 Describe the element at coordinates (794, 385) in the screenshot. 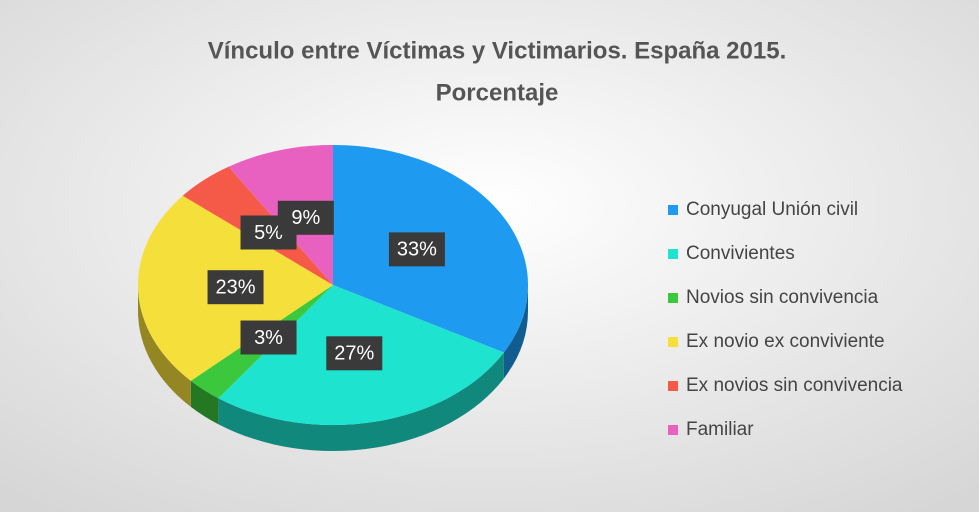

I see `legend-label: Ex novios sin convivencia` at that location.